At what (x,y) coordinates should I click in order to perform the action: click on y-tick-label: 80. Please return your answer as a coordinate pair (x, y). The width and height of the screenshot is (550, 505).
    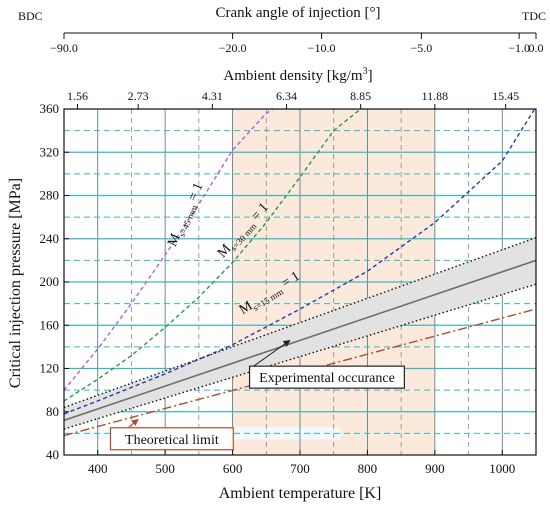
    Looking at the image, I should click on (52, 411).